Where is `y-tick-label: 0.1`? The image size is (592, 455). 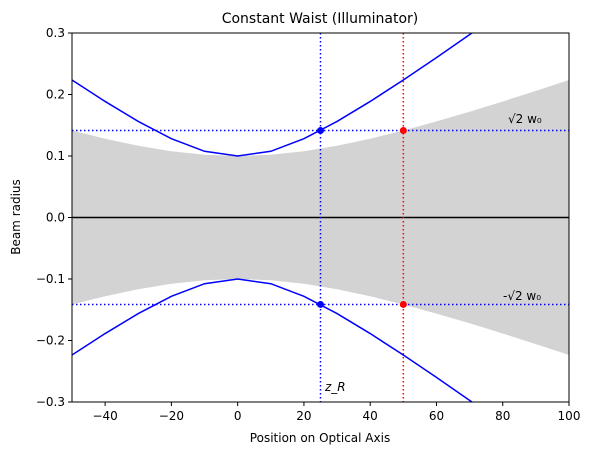 y-tick-label: 0.1 is located at coordinates (55, 156).